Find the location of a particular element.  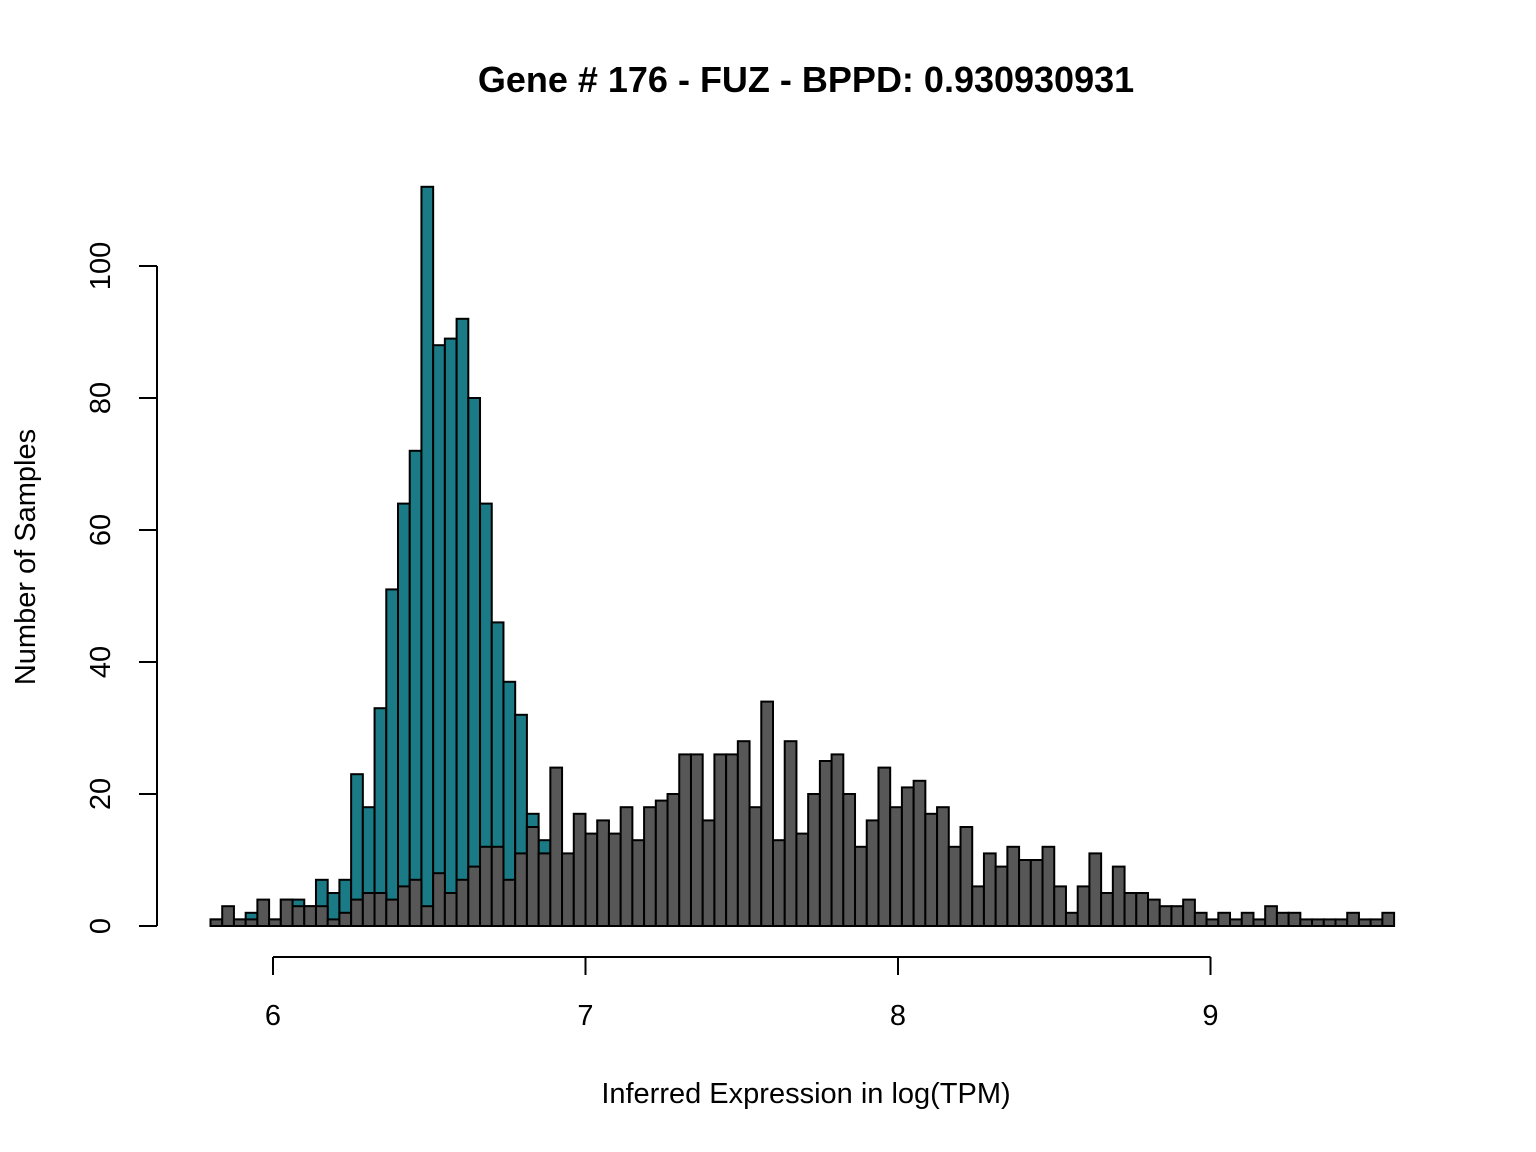

x-tick-label: 9 is located at coordinates (1210, 1016).